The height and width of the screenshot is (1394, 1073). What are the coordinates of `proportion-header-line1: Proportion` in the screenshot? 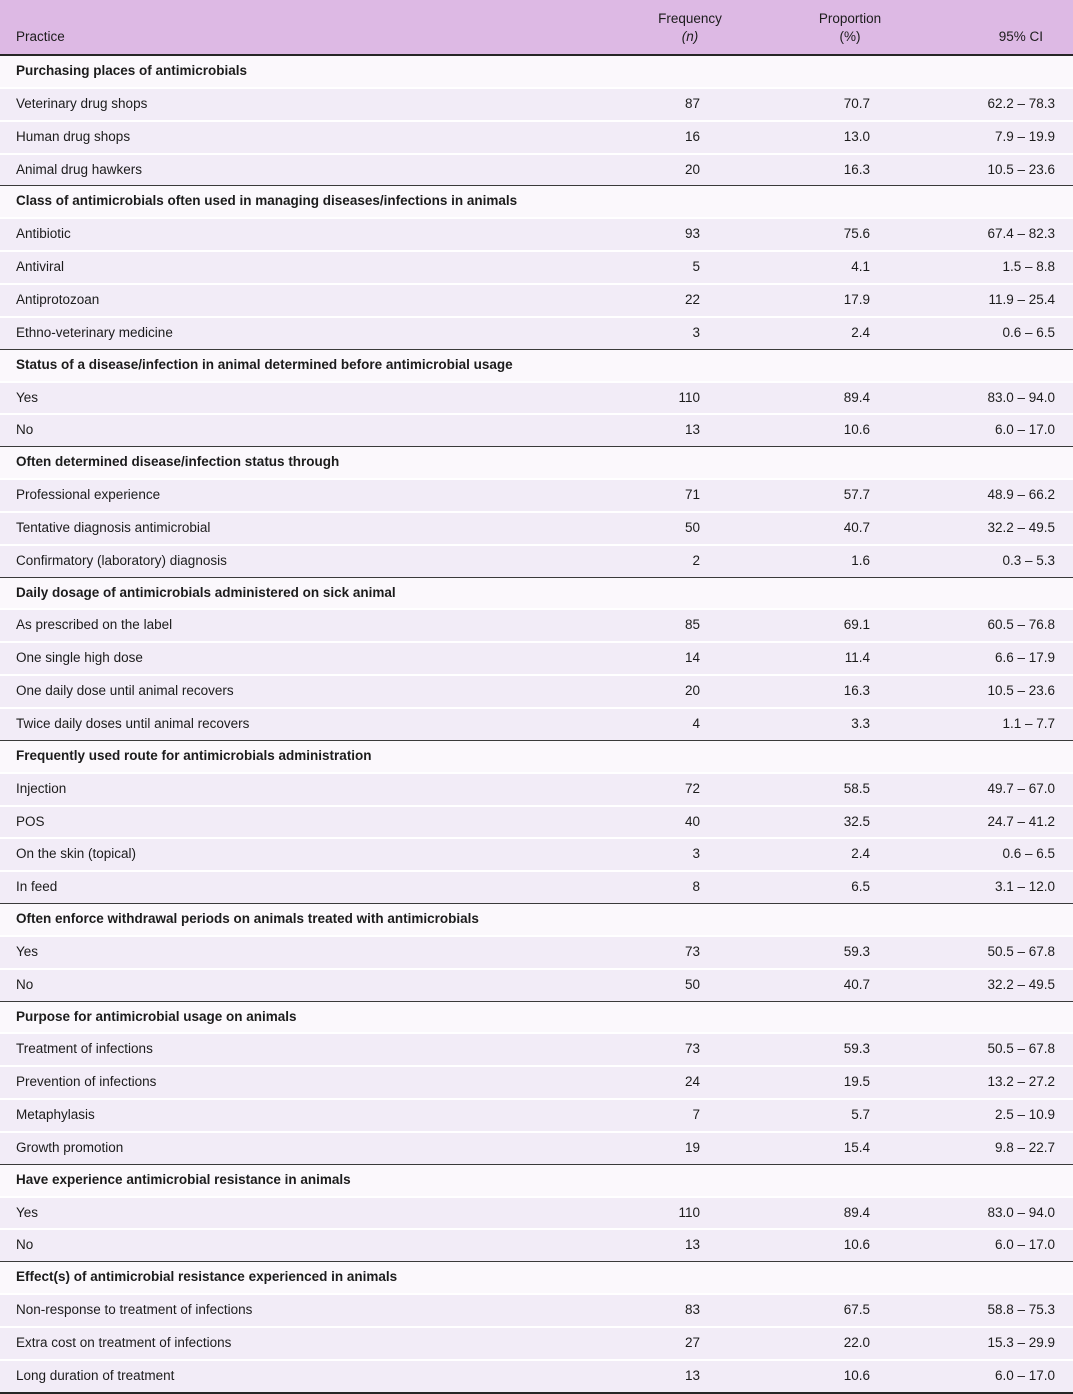 It's located at (850, 18).